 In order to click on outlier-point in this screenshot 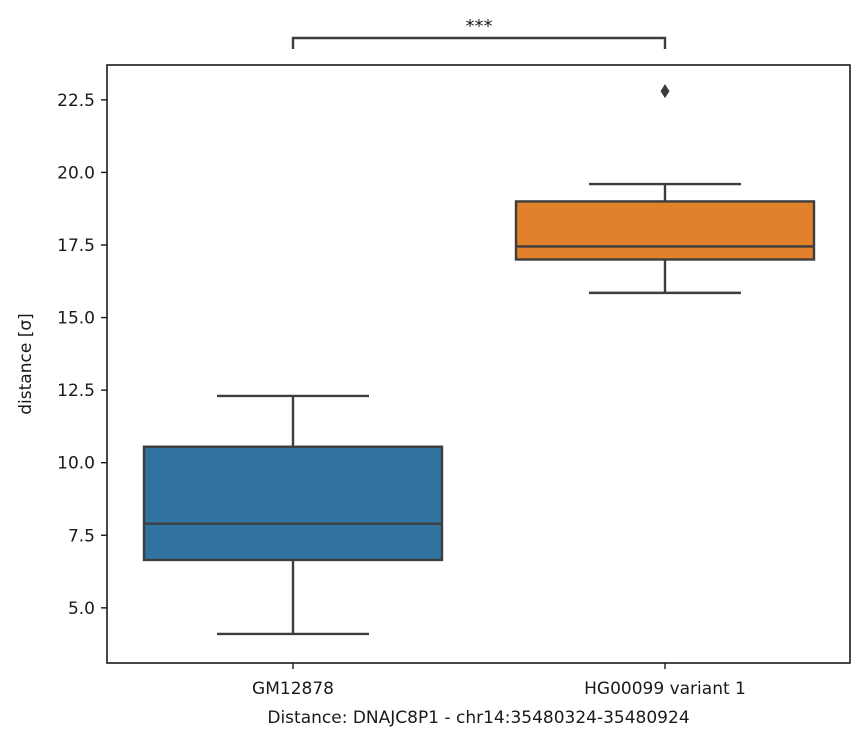, I will do `click(665, 91)`.